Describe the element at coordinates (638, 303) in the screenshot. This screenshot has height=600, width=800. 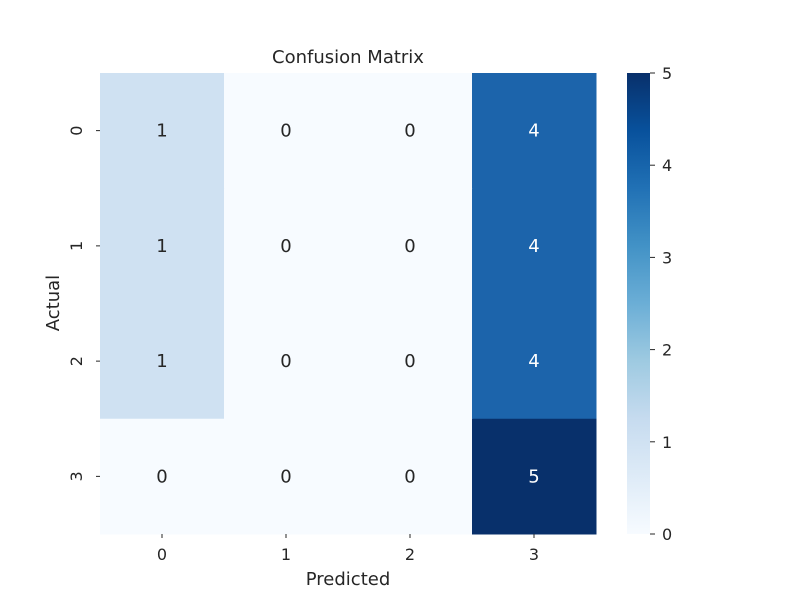
I see `colorbar` at that location.